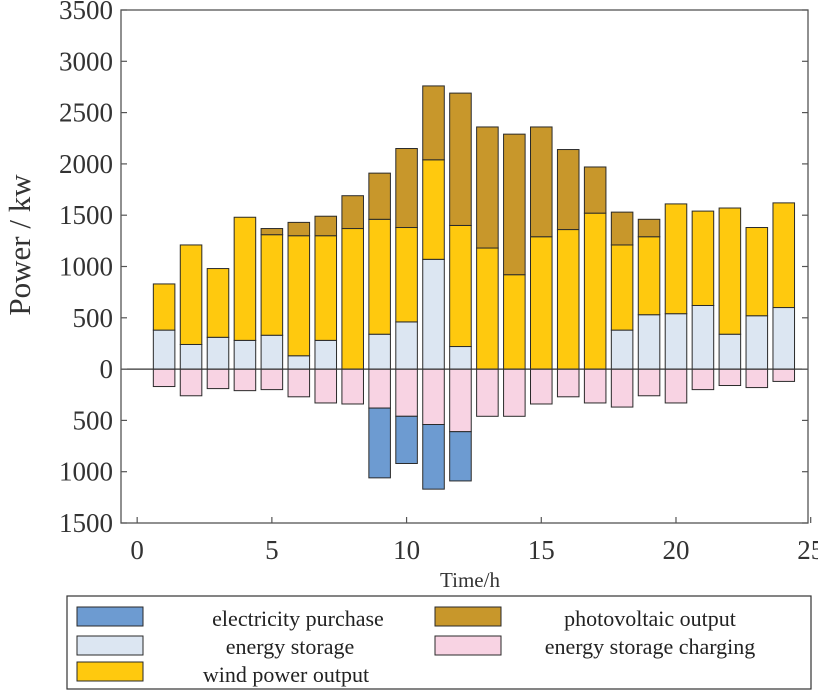 This screenshot has height=692, width=818. I want to click on x-tick-label: 5, so click(272, 550).